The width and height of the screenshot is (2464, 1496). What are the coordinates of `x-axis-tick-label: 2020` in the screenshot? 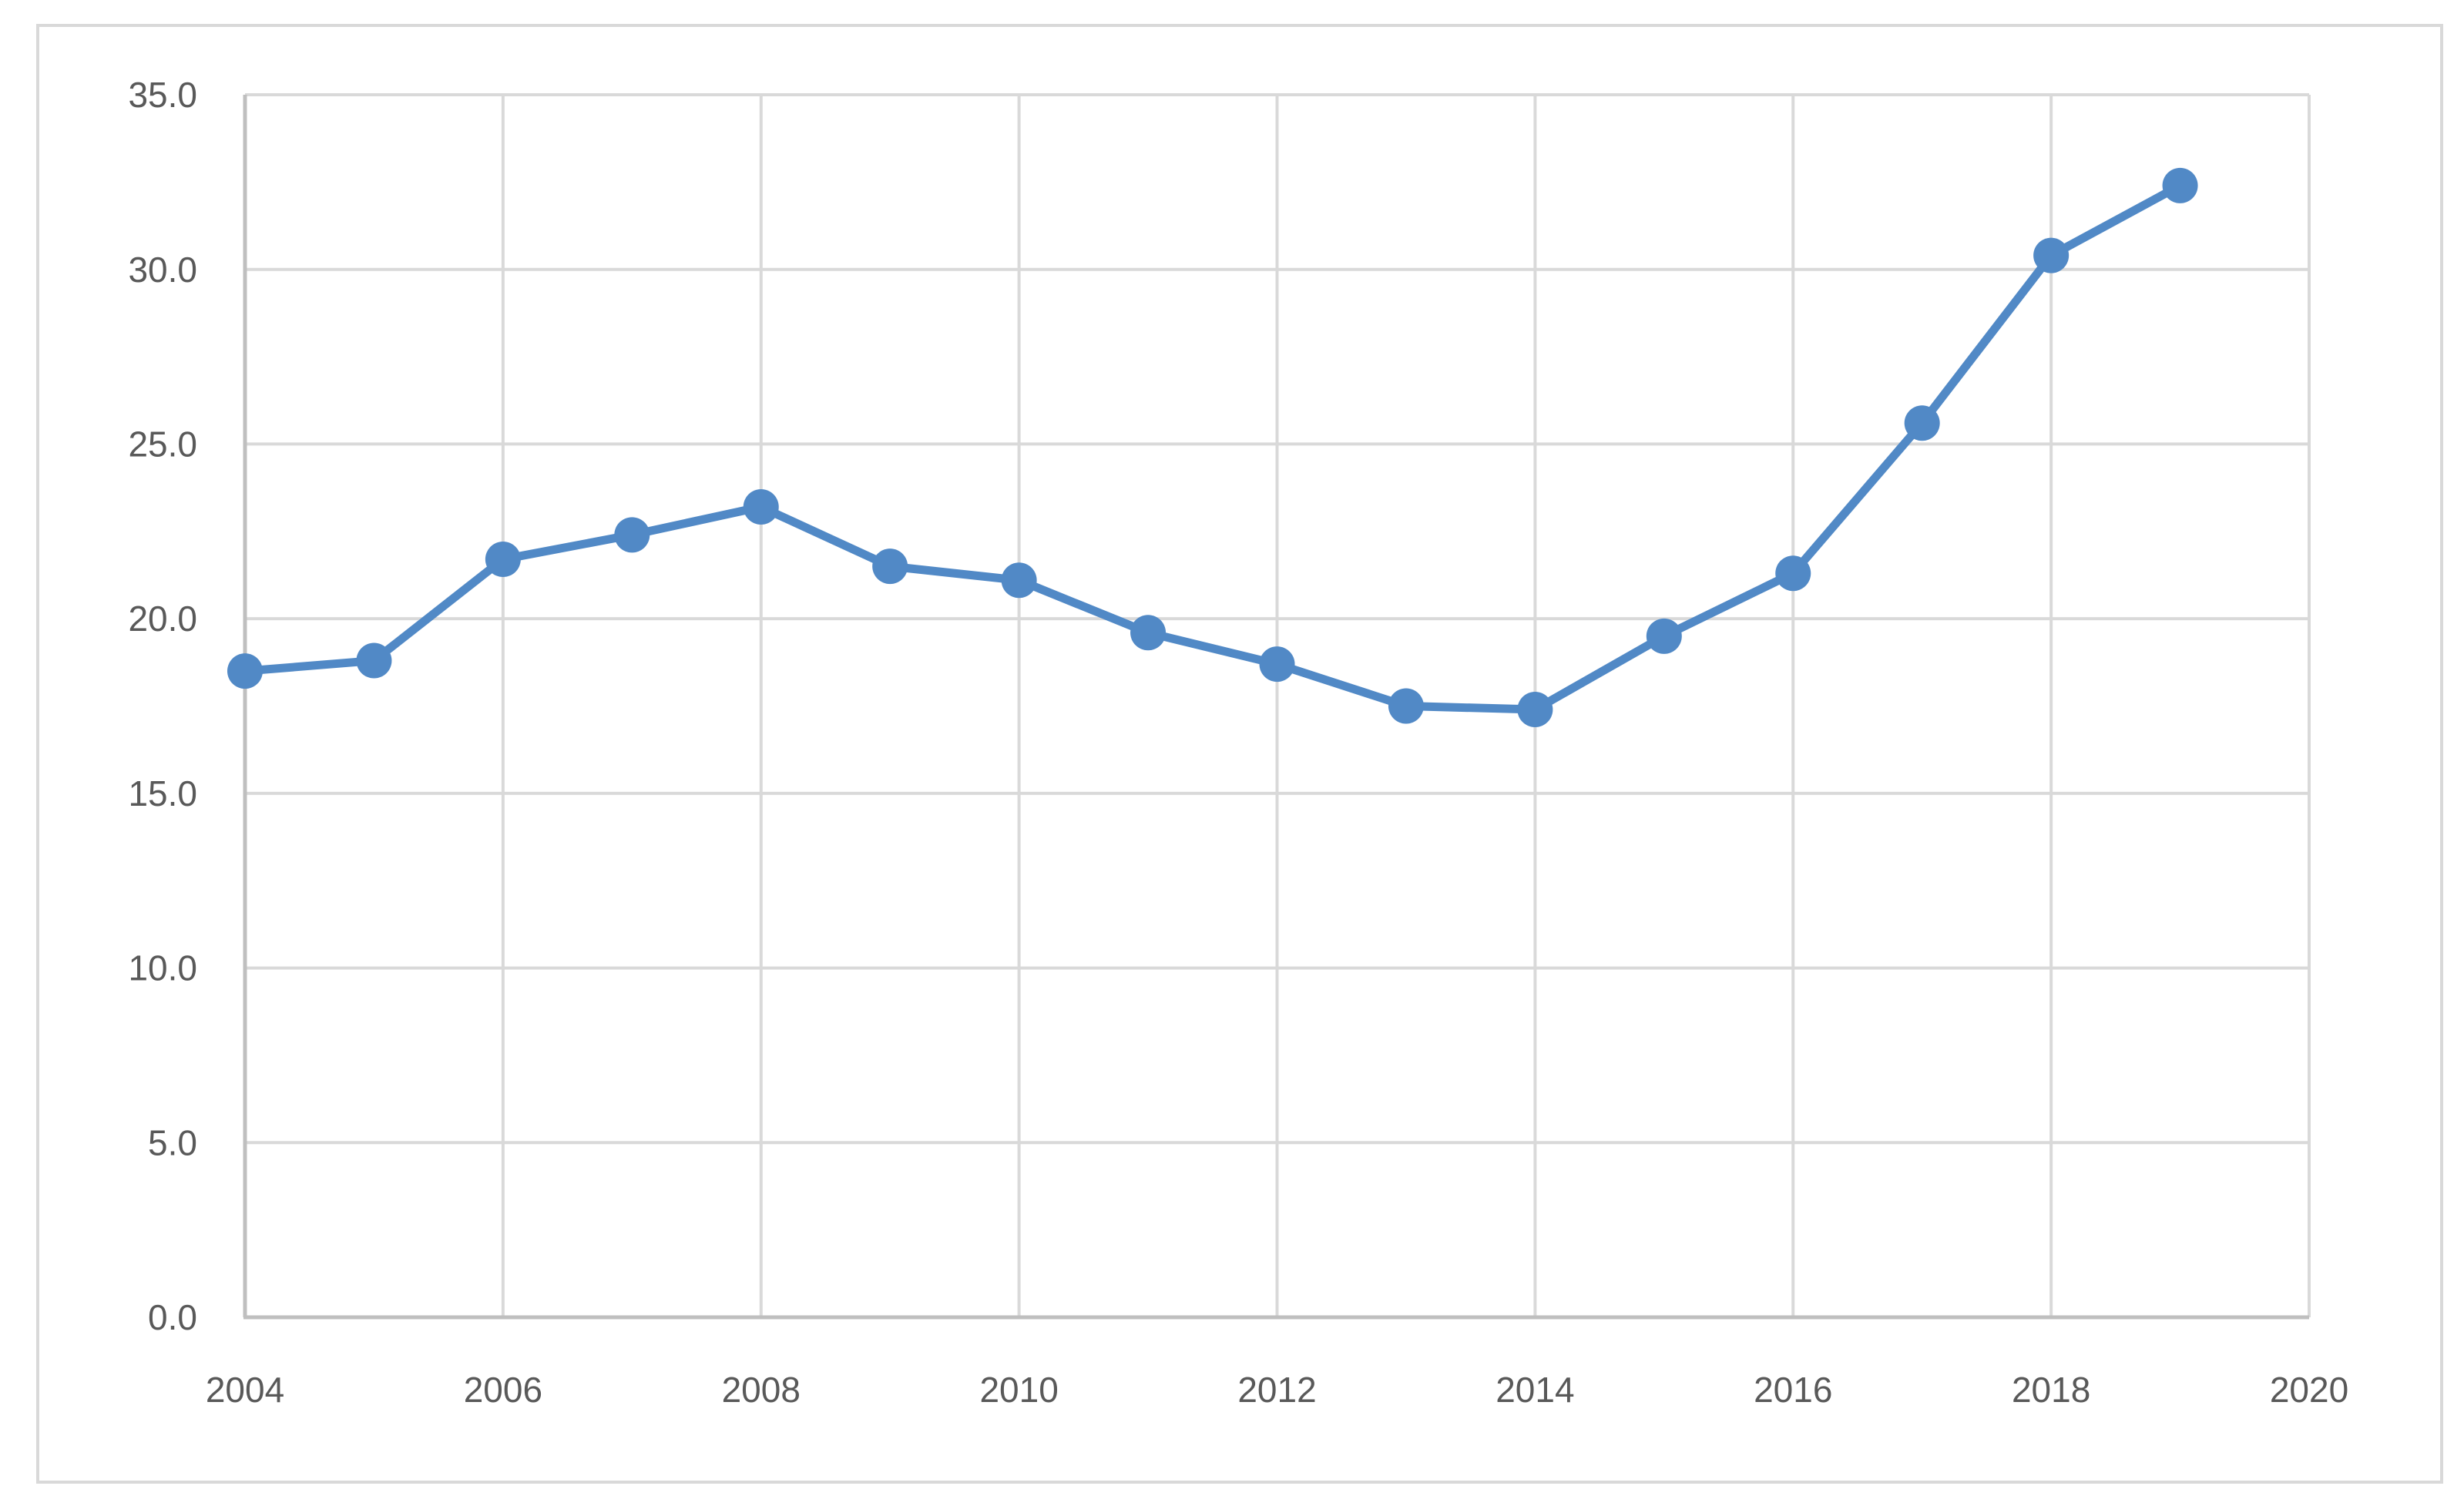 It's located at (2309, 1390).